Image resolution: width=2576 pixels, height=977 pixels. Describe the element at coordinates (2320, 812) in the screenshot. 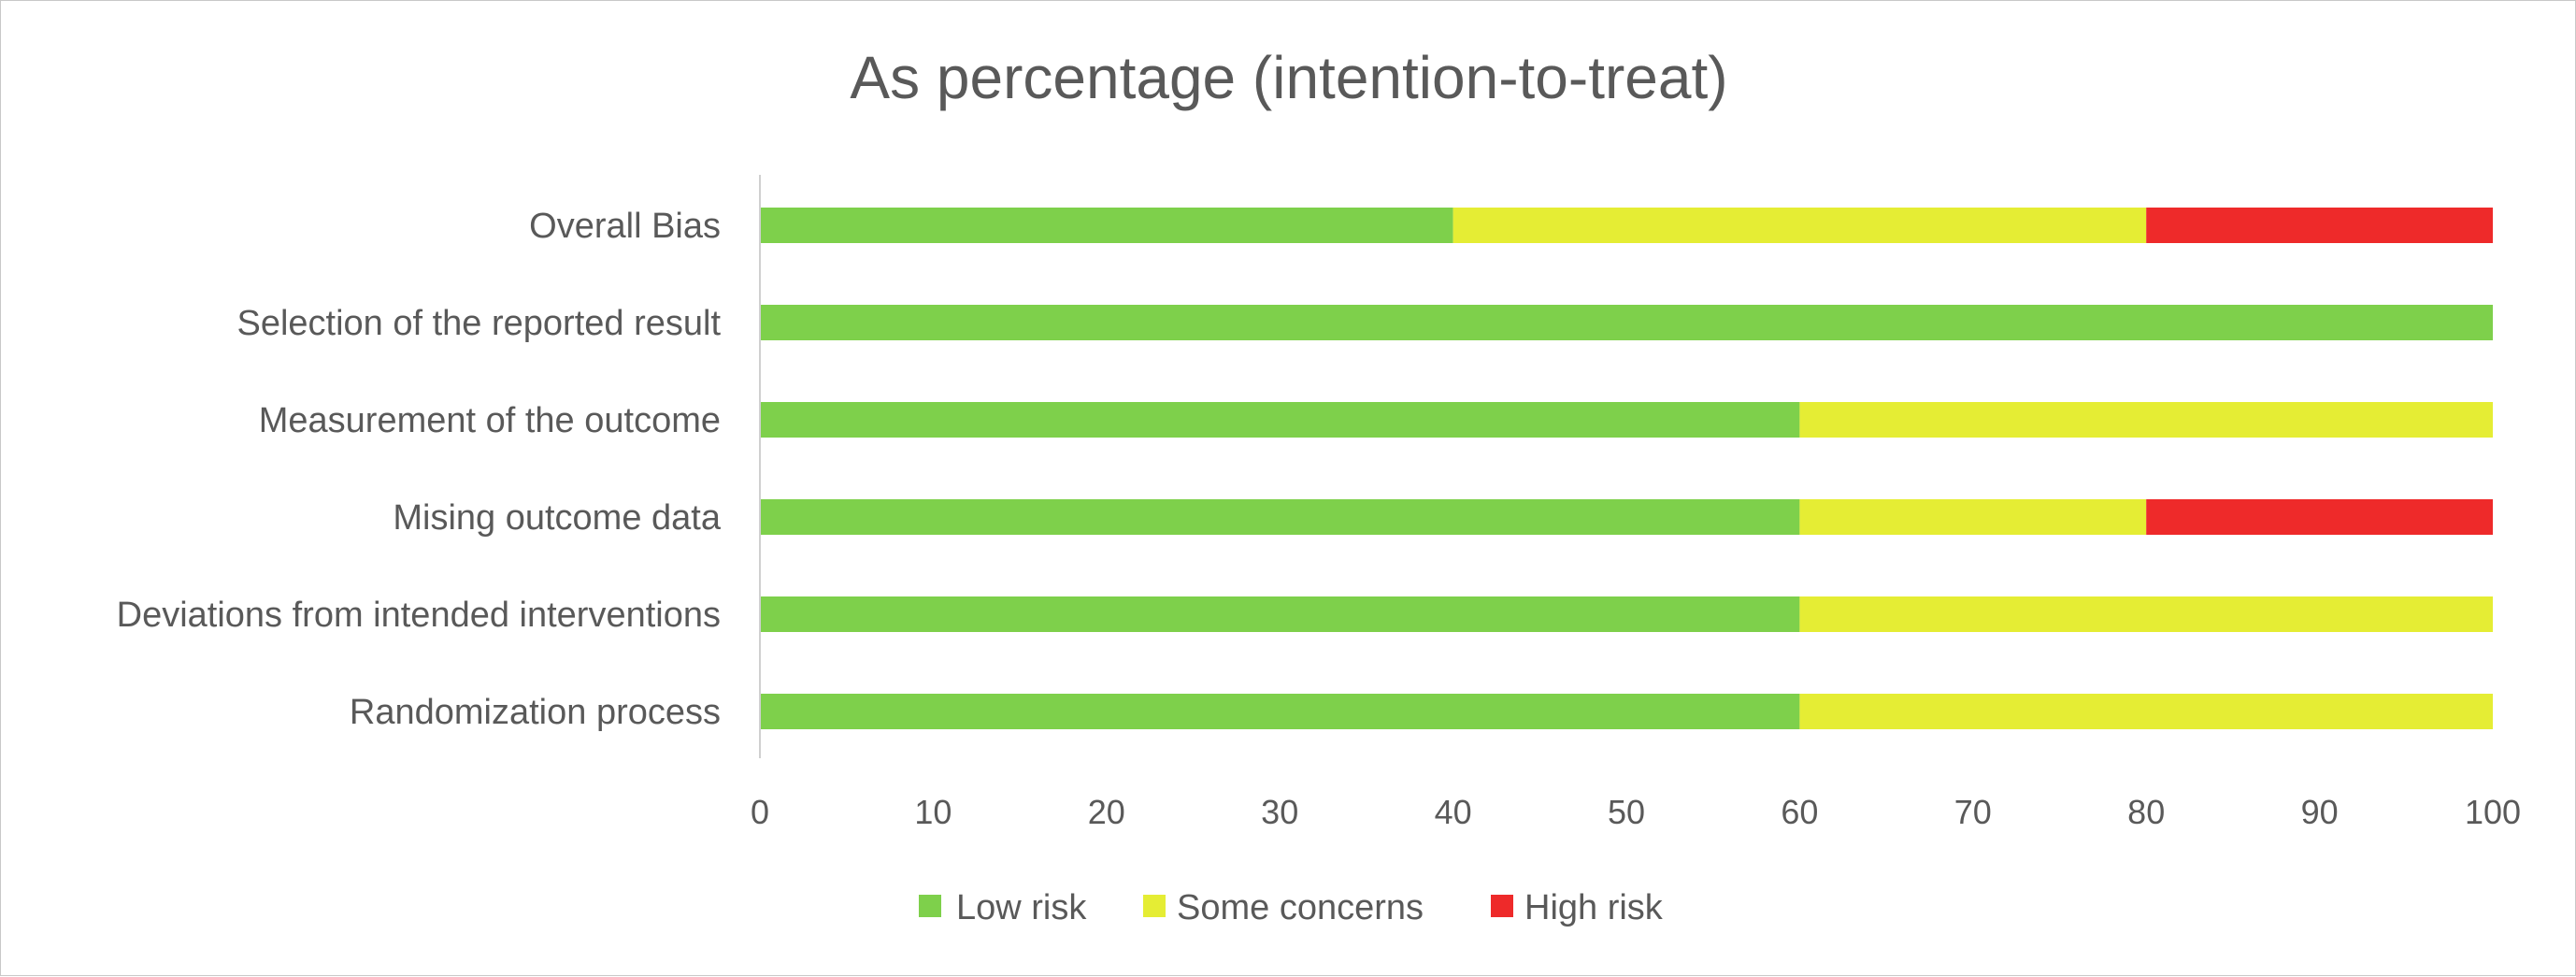

I see `x-tick-label: 90` at that location.